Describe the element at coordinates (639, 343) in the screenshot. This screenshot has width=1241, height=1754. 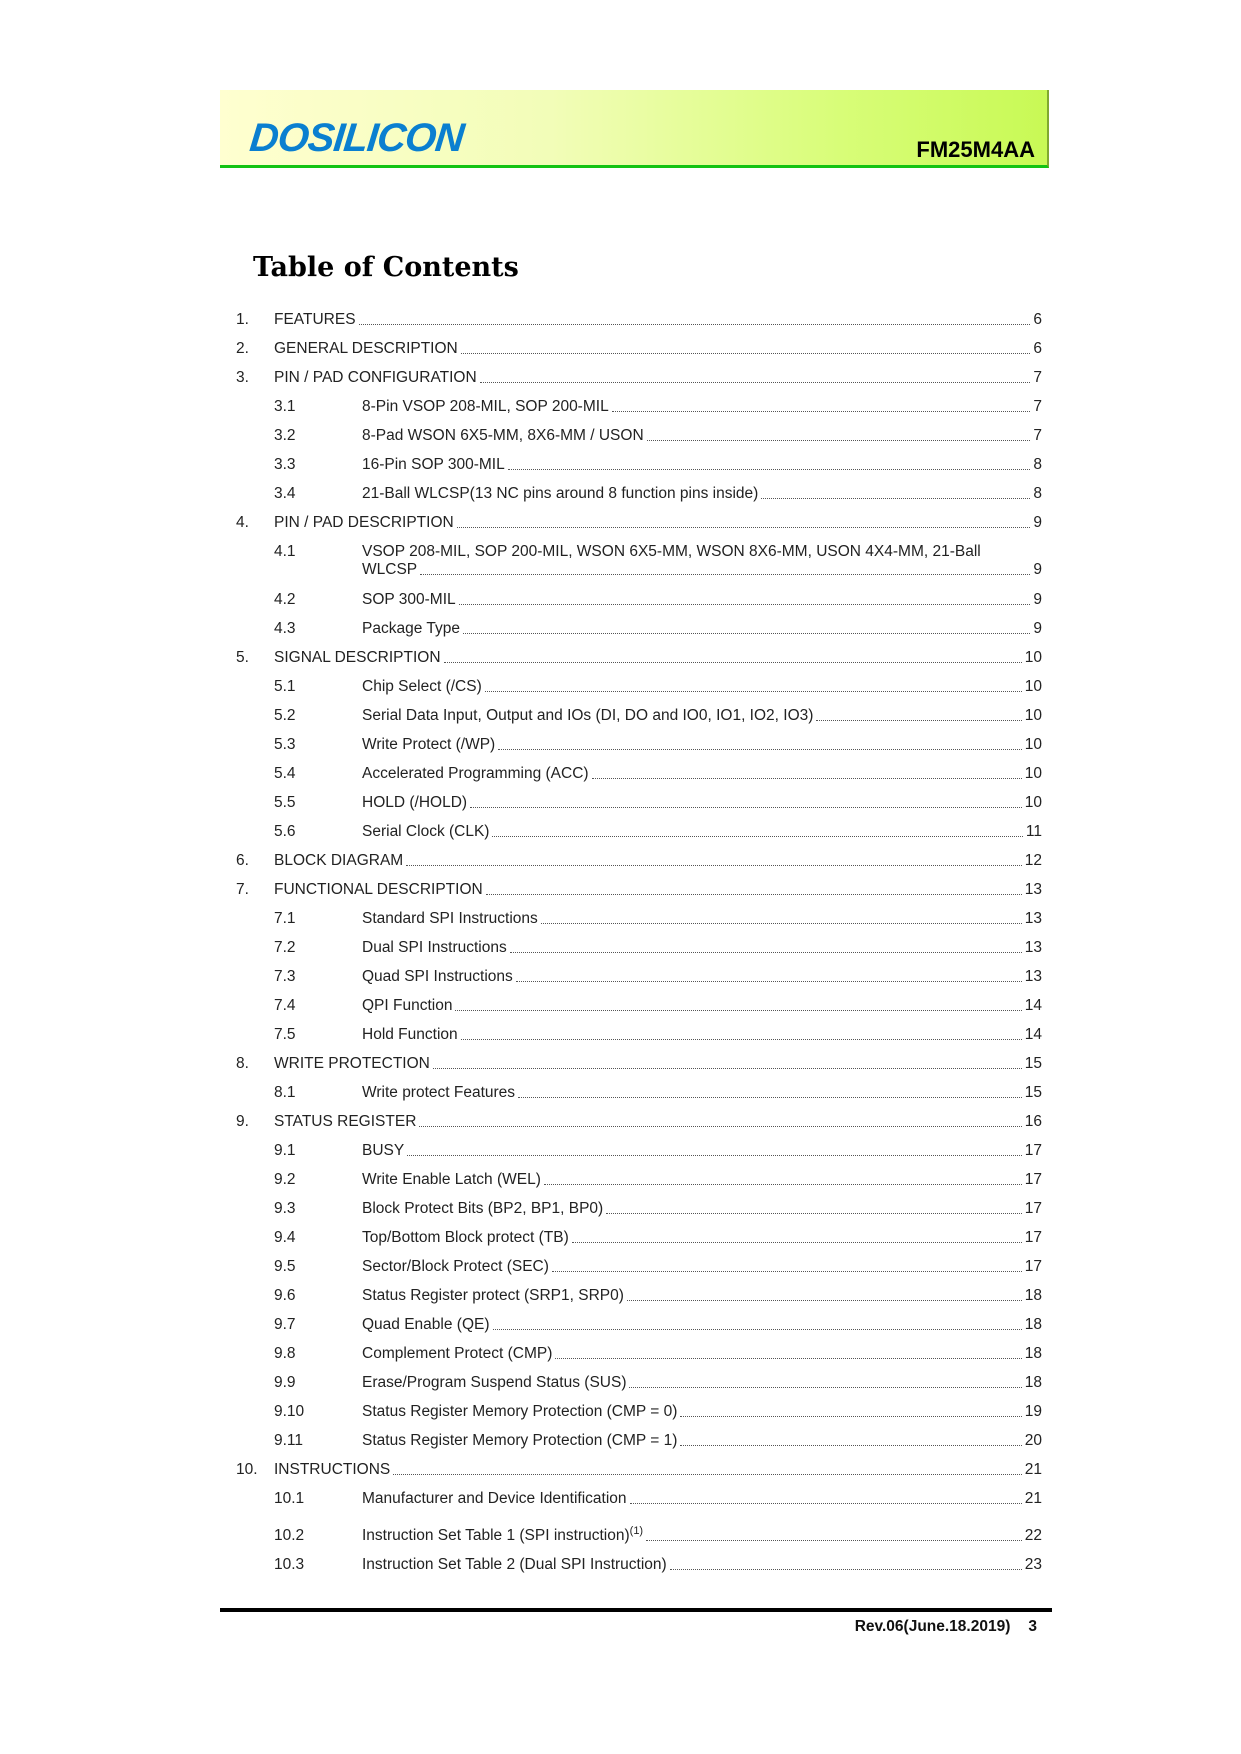
I see `toc-entry: 2. GENERAL DESCRIPTION 6` at that location.